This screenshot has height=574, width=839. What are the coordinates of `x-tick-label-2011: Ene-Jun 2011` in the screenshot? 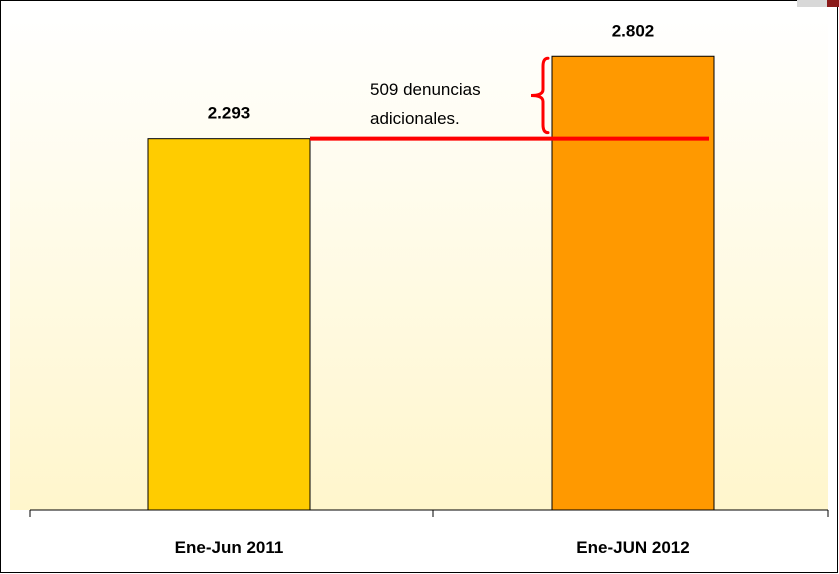 It's located at (229, 547).